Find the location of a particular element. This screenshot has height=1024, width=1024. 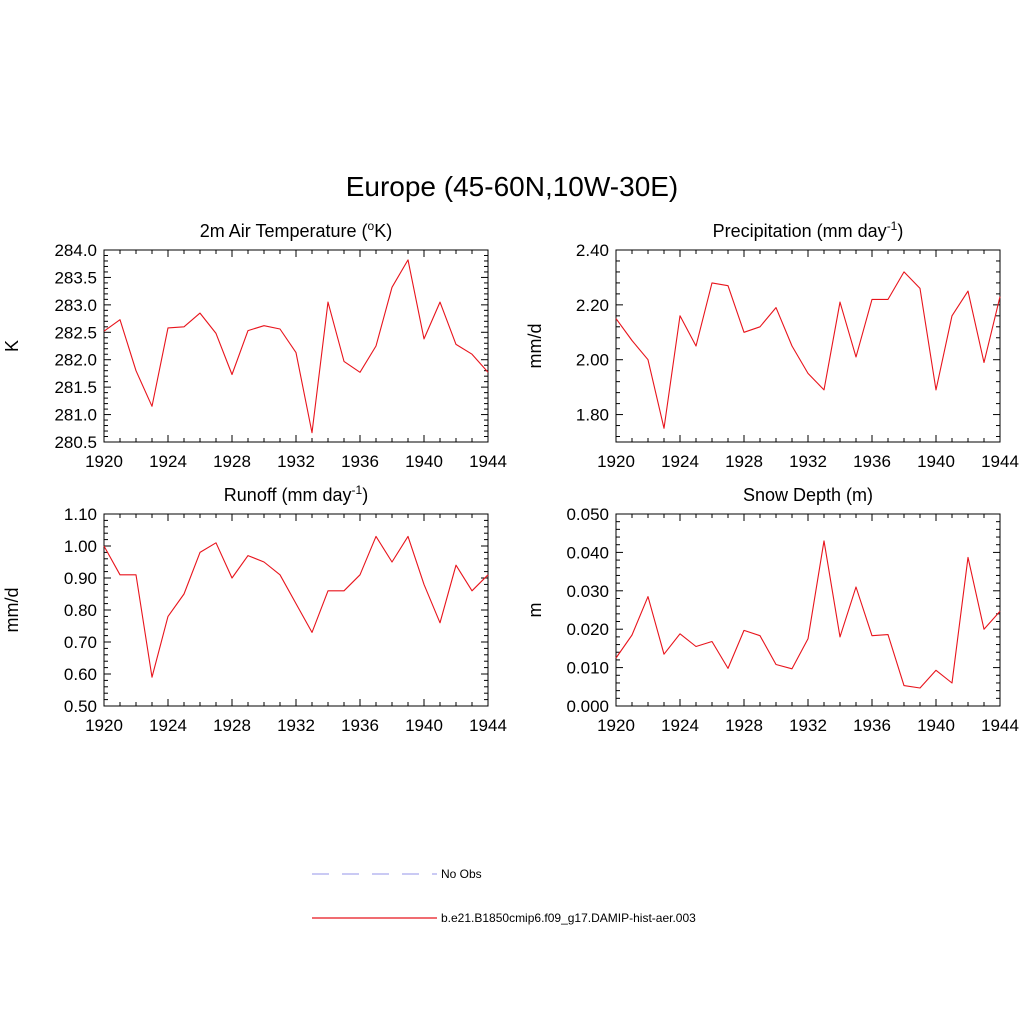

y-axis-label: K is located at coordinates (12, 346).